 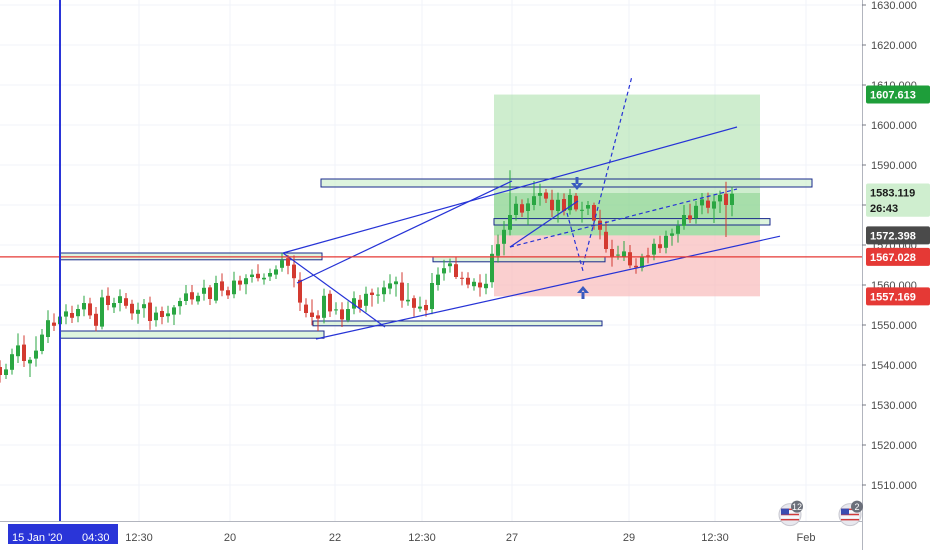 What do you see at coordinates (894, 406) in the screenshot?
I see `price-tick-label: 1530.000` at bounding box center [894, 406].